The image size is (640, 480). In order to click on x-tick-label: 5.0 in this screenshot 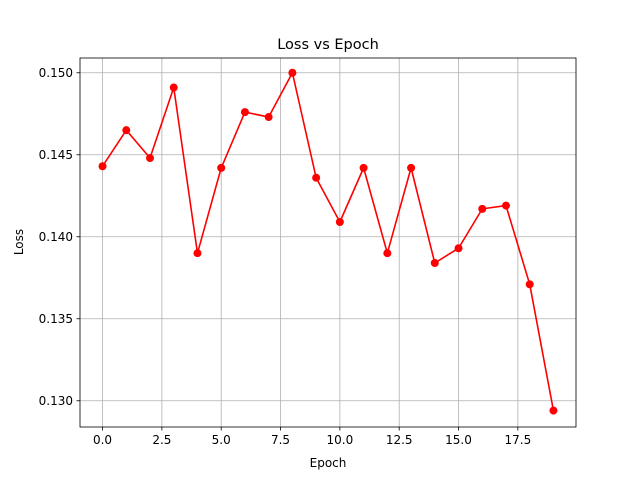, I will do `click(221, 440)`.